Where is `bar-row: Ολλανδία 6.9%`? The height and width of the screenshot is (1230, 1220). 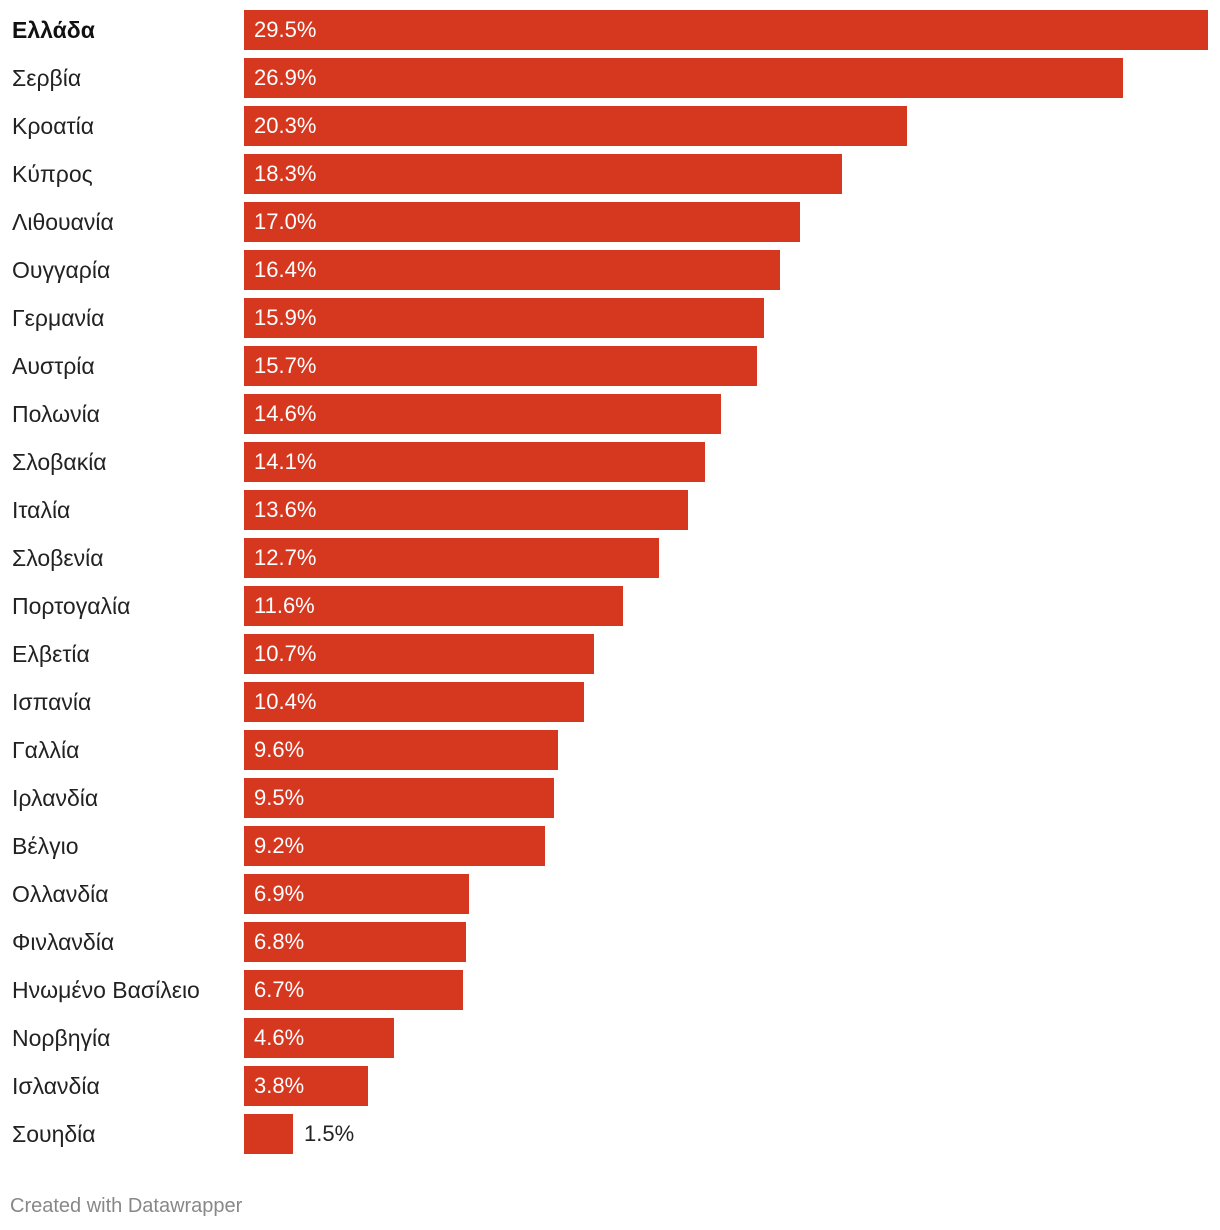 bar-row: Ολλανδία 6.9% is located at coordinates (610, 894).